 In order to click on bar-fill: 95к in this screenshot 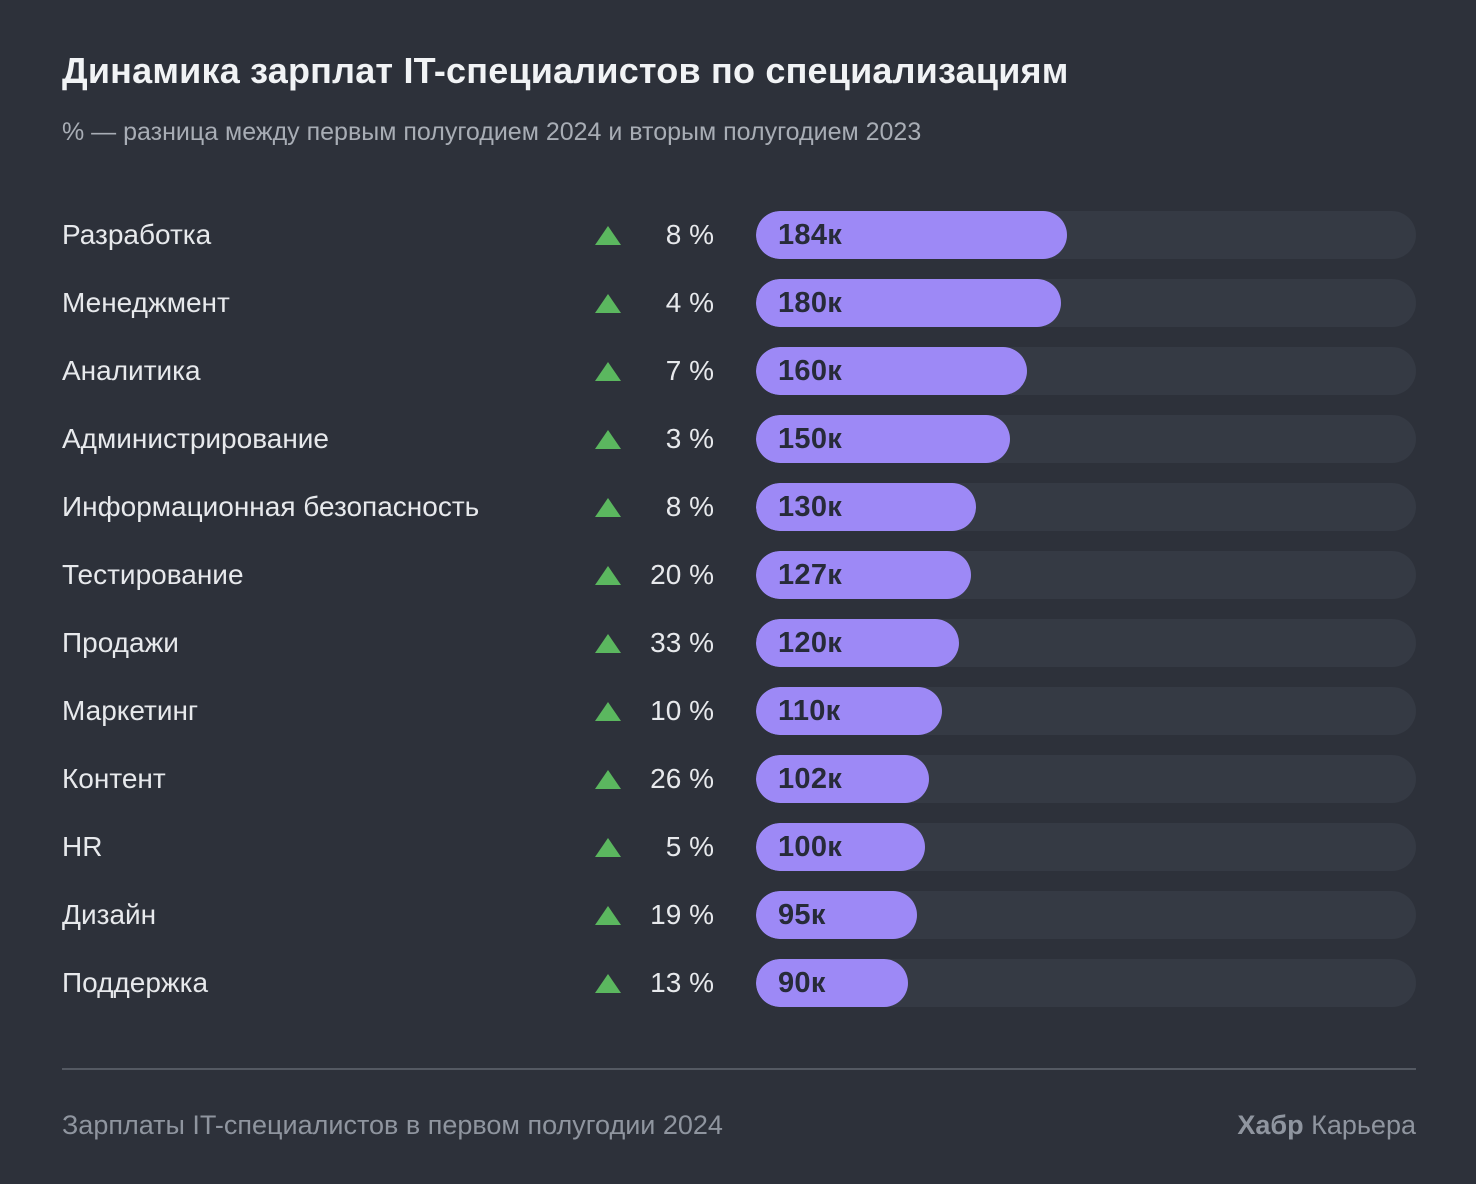, I will do `click(836, 915)`.